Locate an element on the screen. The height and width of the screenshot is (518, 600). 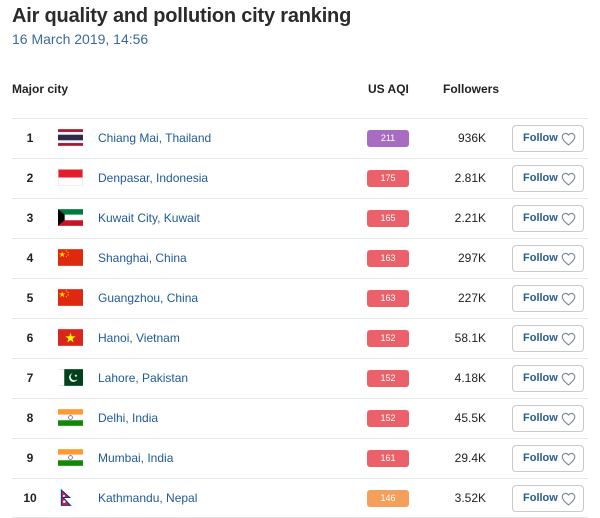
rank-number: 8 is located at coordinates (30, 418).